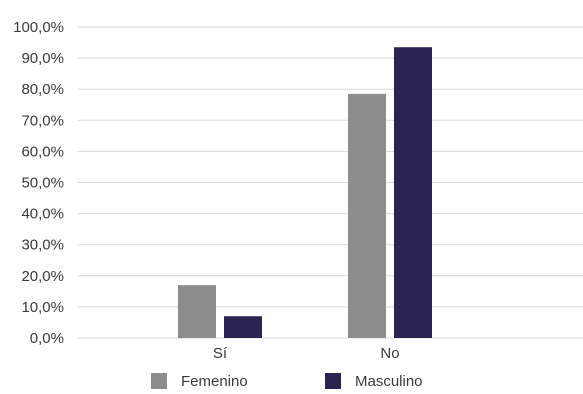 This screenshot has height=394, width=583. I want to click on y-tick-label: 90,0%, so click(42, 58).